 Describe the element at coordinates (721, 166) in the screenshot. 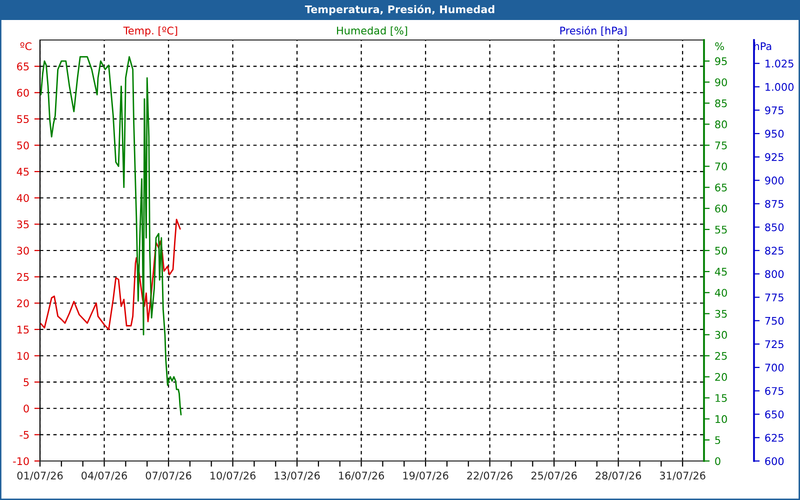

I see `y2-tick-label: 70` at that location.